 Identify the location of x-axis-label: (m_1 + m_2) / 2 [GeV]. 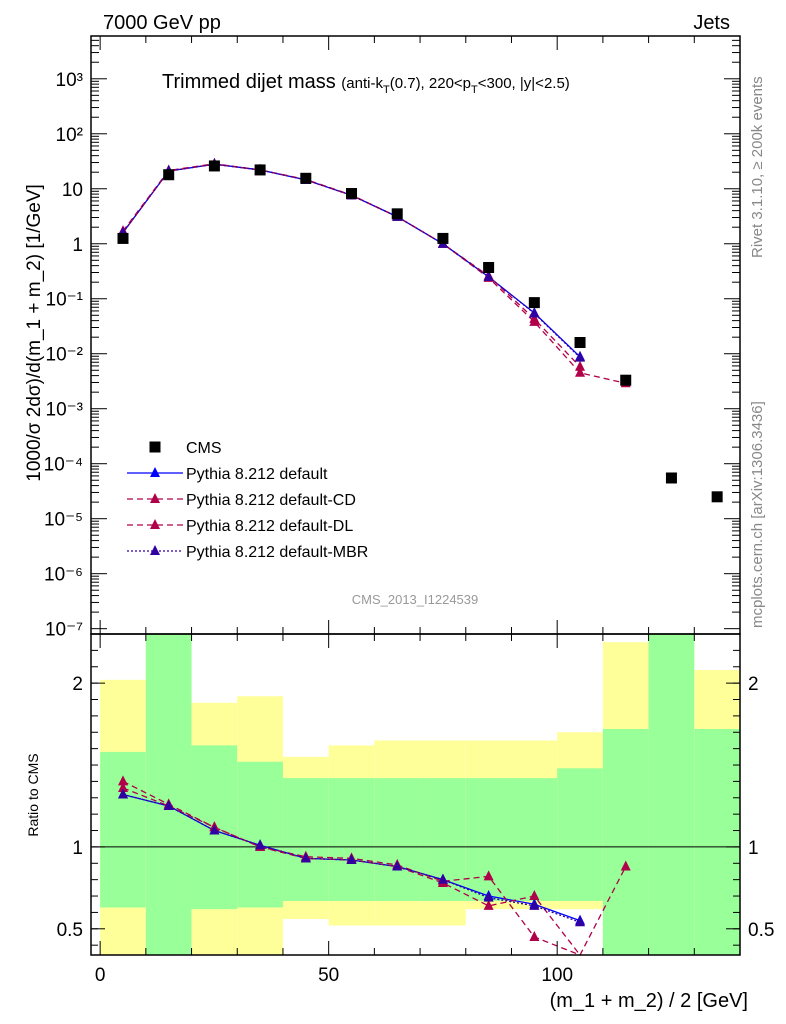
(649, 1001).